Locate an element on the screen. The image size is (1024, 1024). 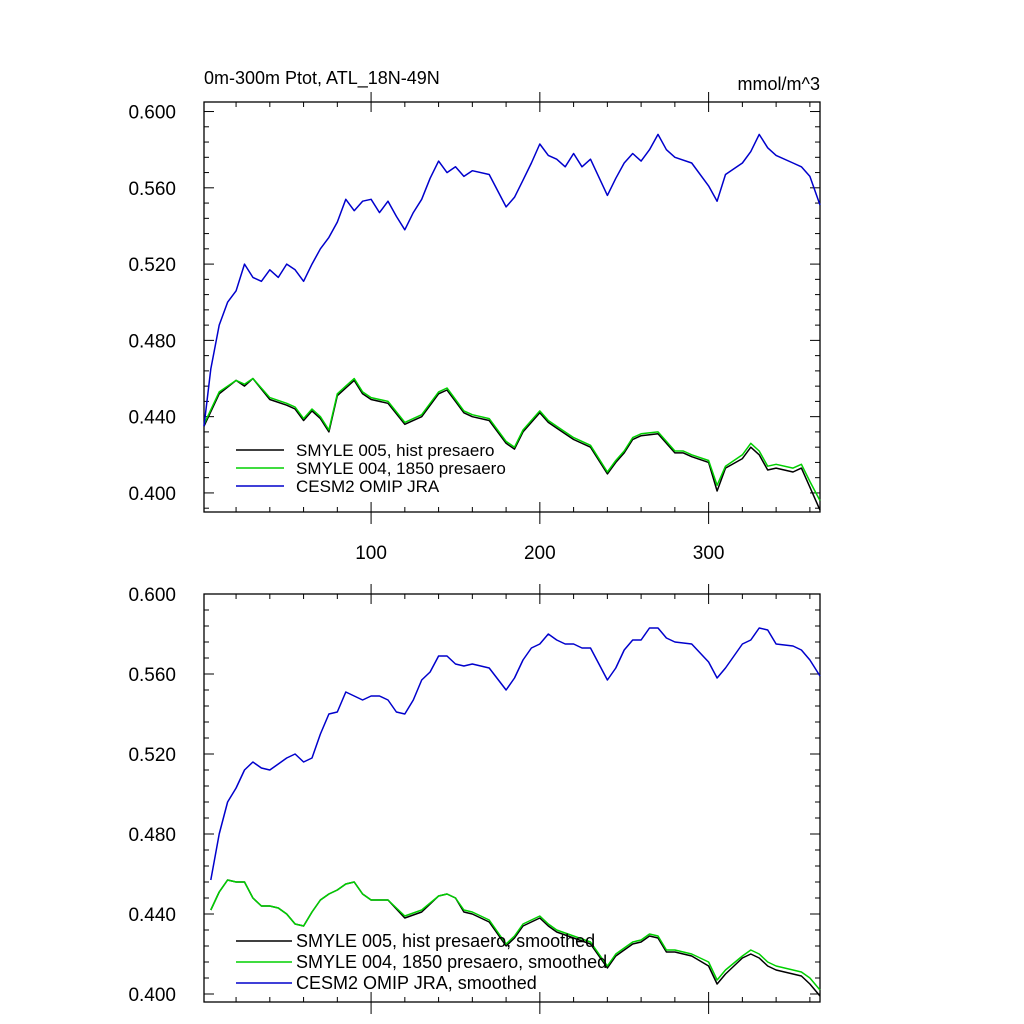
legend-label: SMYLE 005, hist presaero is located at coordinates (395, 450).